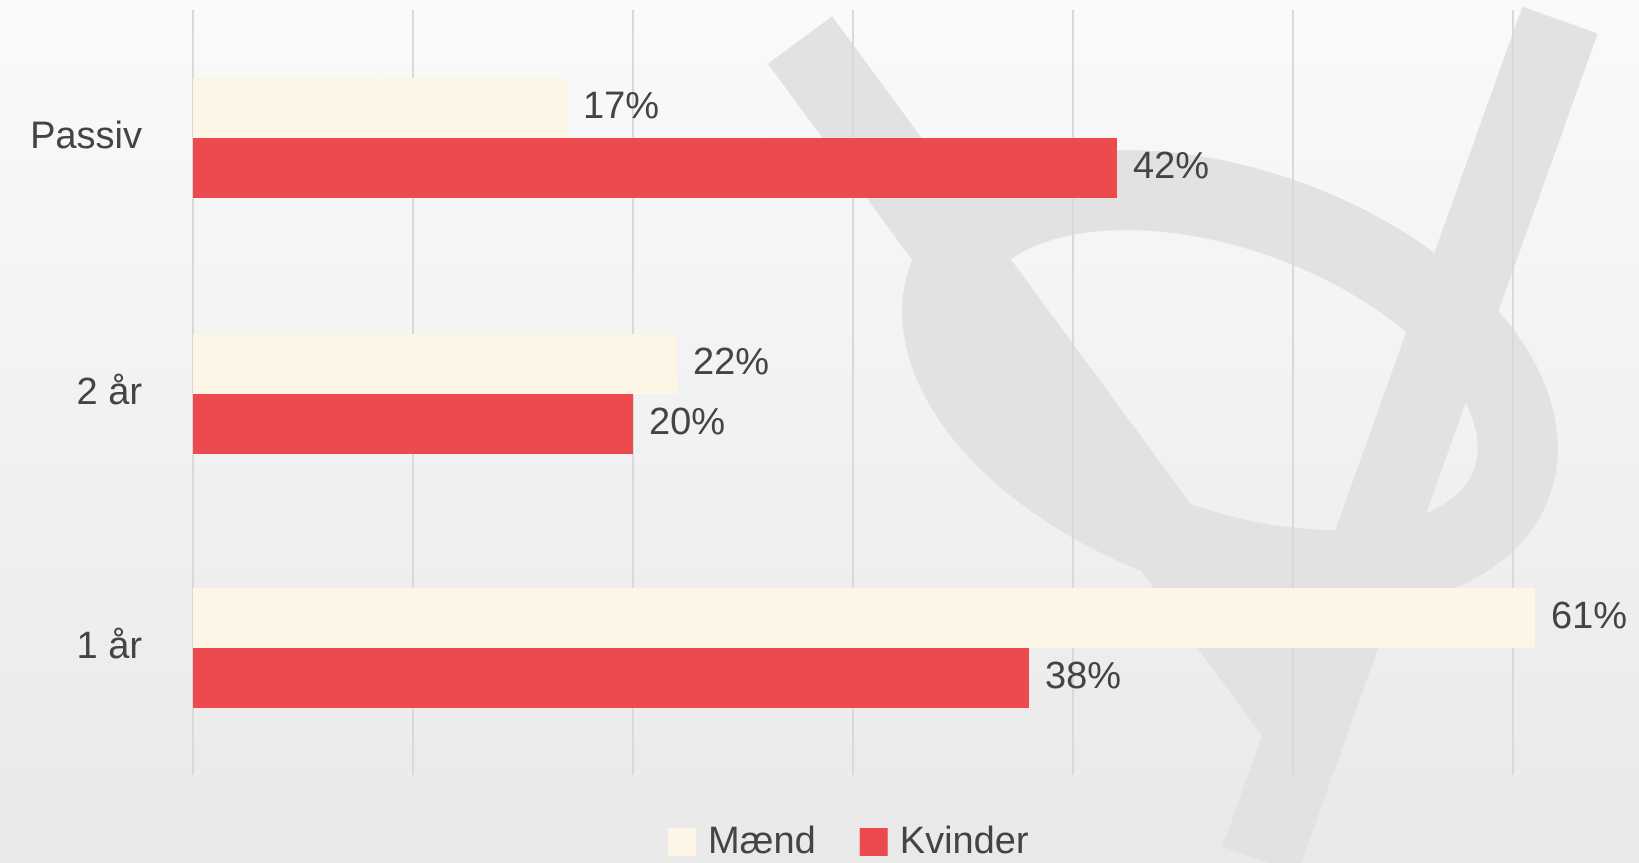  Describe the element at coordinates (687, 422) in the screenshot. I see `value-label: 20%` at that location.